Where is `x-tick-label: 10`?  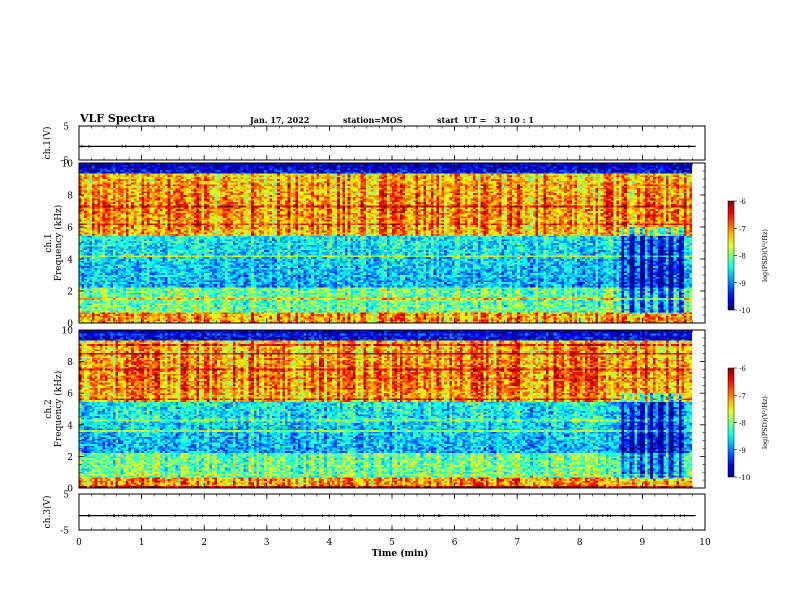 x-tick-label: 10 is located at coordinates (705, 543).